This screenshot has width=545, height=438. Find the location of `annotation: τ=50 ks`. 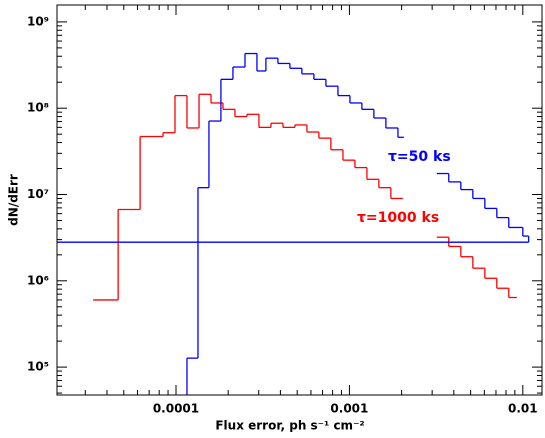

annotation: τ=50 ks is located at coordinates (419, 157).